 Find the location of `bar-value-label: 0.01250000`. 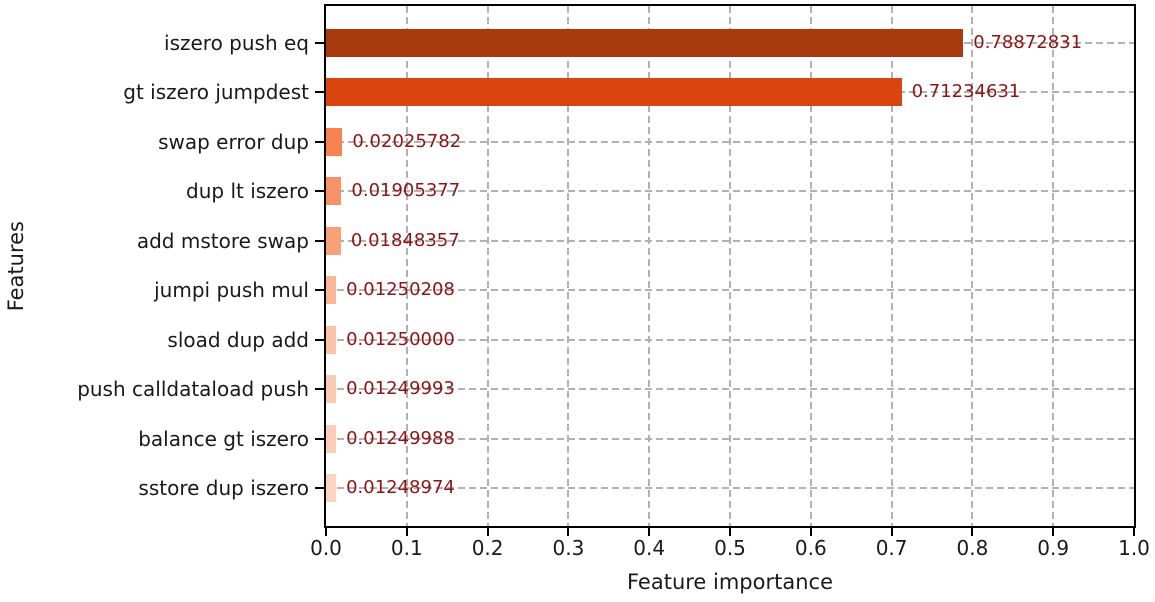

bar-value-label: 0.01250000 is located at coordinates (400, 339).